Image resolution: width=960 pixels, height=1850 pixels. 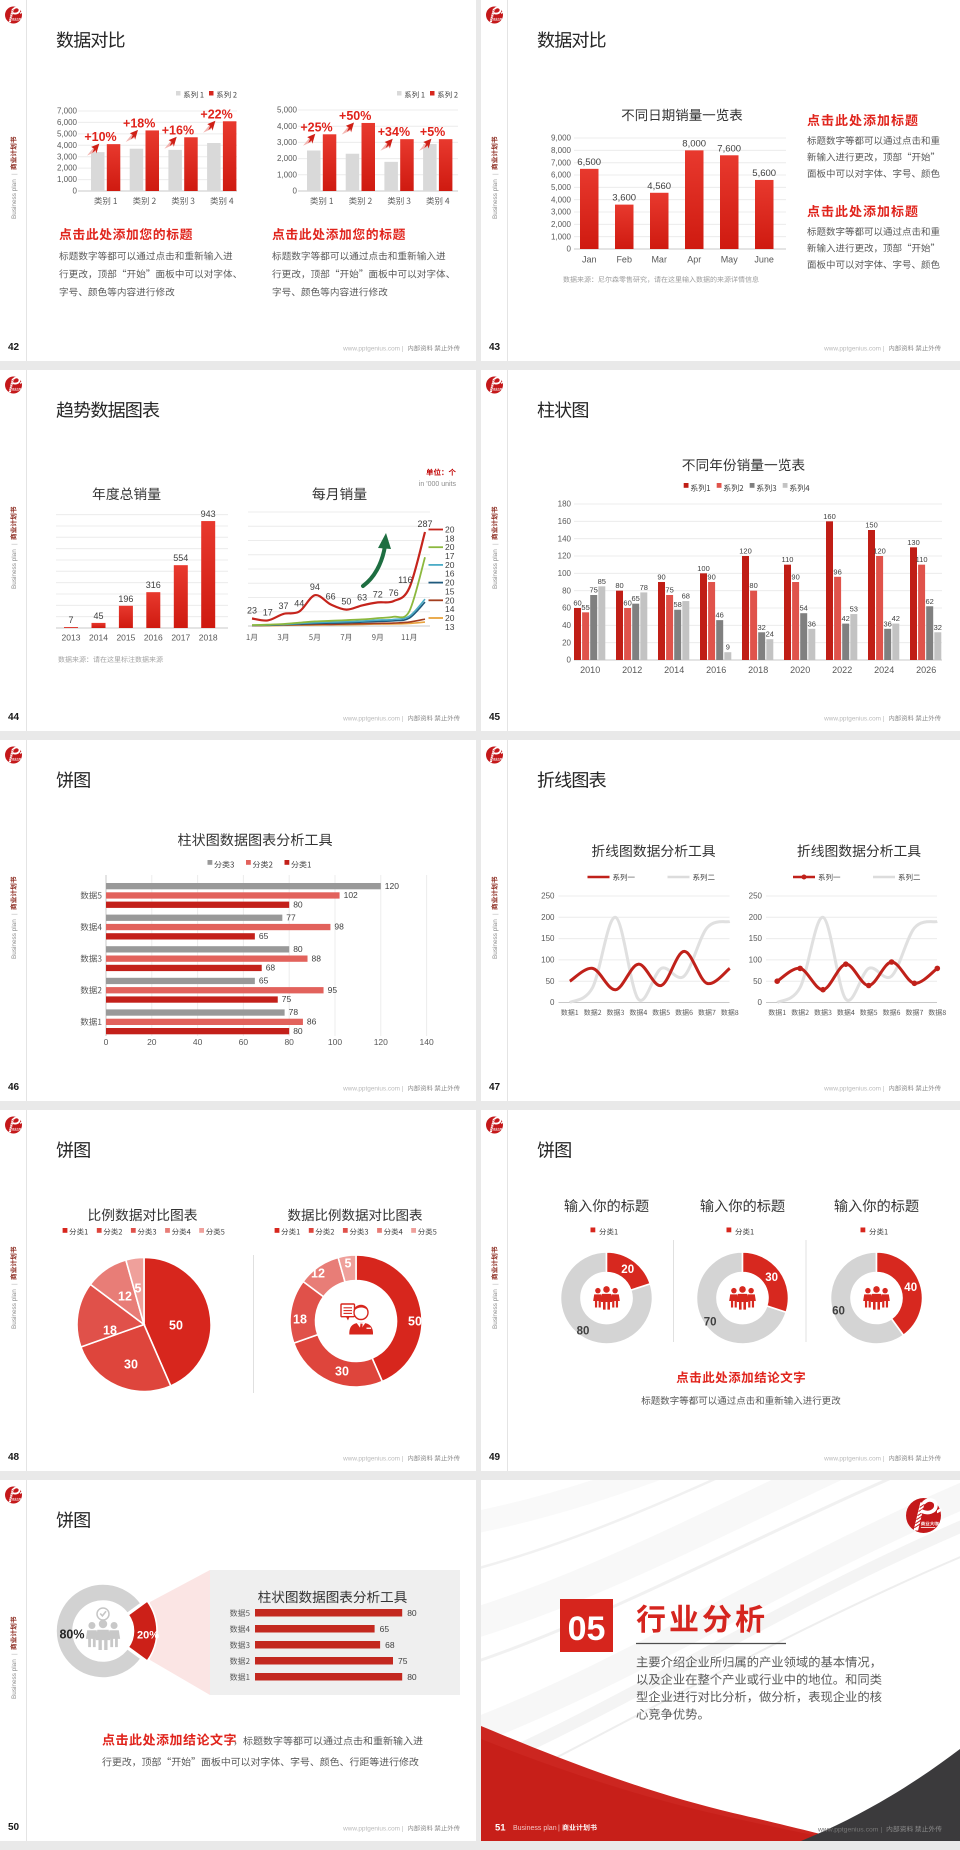 I want to click on svg-text: 40, so click(x=566, y=625).